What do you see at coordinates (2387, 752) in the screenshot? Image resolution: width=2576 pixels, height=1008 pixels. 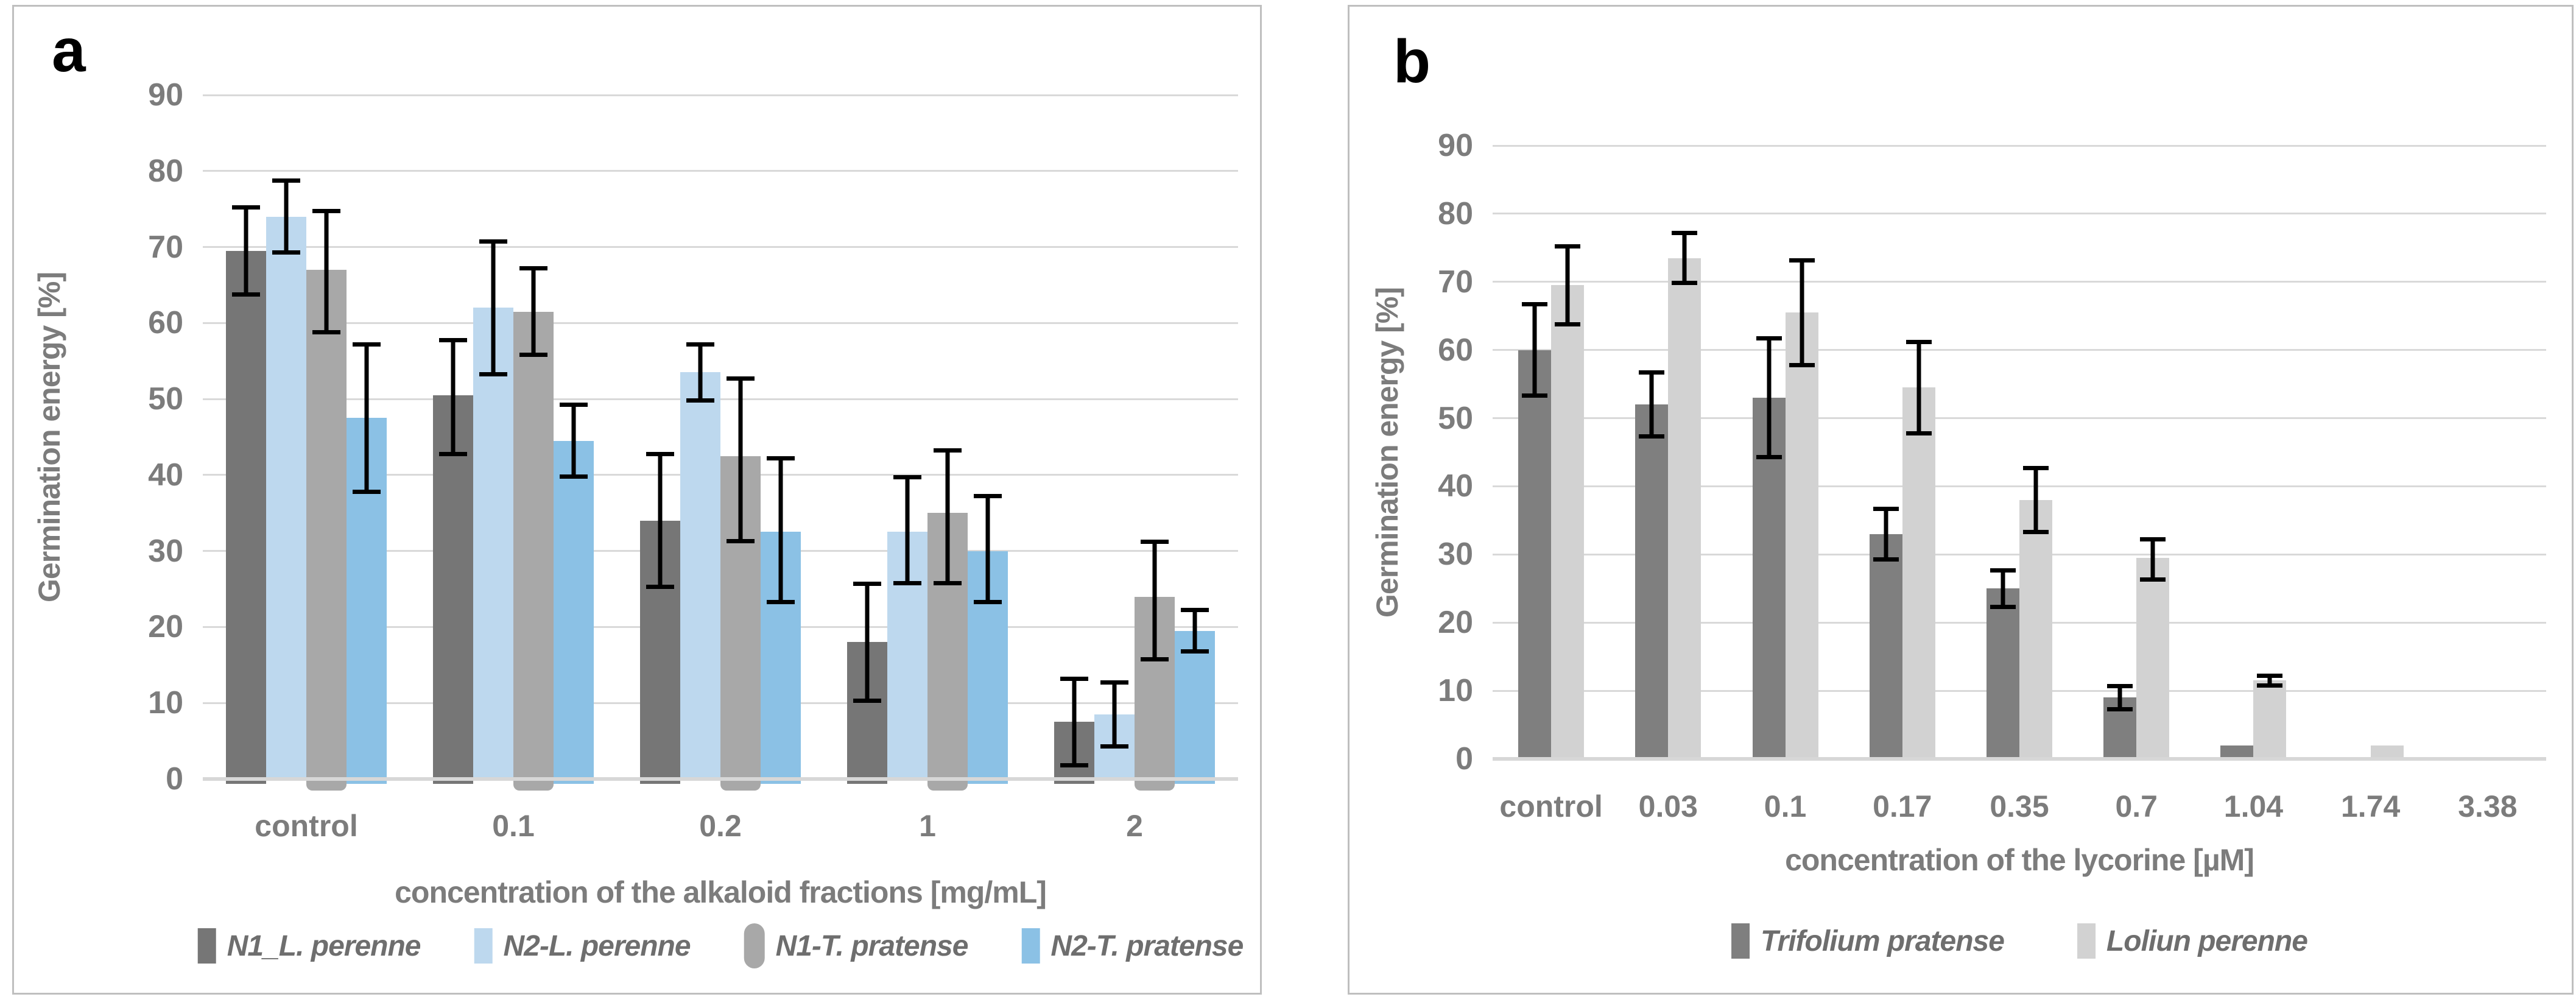 I see `bar-Loliun perenne-1.74` at bounding box center [2387, 752].